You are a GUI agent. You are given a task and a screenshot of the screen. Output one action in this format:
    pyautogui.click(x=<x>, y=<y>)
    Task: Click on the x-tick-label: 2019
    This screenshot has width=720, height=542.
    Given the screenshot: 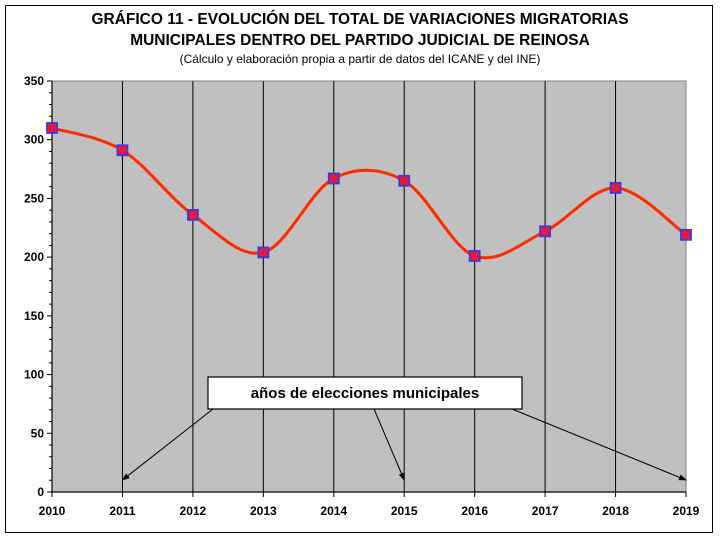 What is the action you would take?
    pyautogui.click(x=686, y=511)
    